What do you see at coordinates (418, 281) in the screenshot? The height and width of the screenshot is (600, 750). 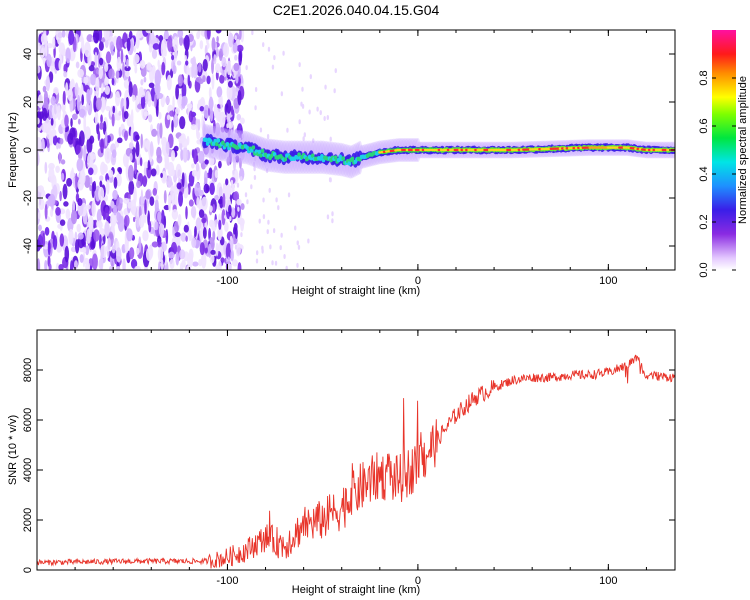 I see `spectrogram-xtick-label: 0` at bounding box center [418, 281].